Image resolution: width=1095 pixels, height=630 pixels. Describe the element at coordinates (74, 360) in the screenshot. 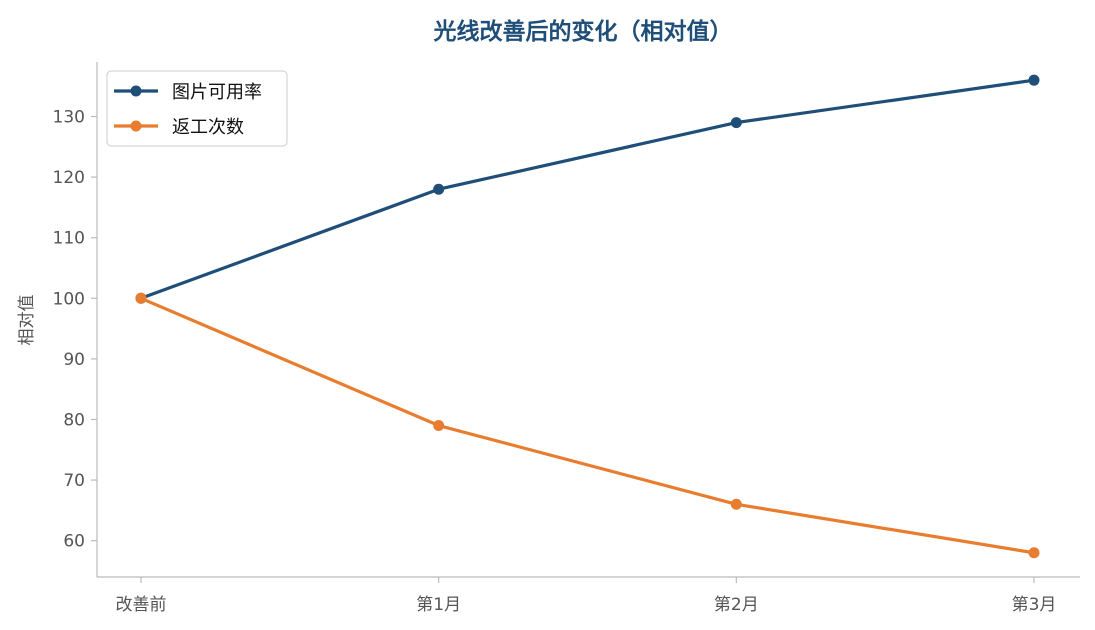

I see `y-tick-label: 90` at that location.